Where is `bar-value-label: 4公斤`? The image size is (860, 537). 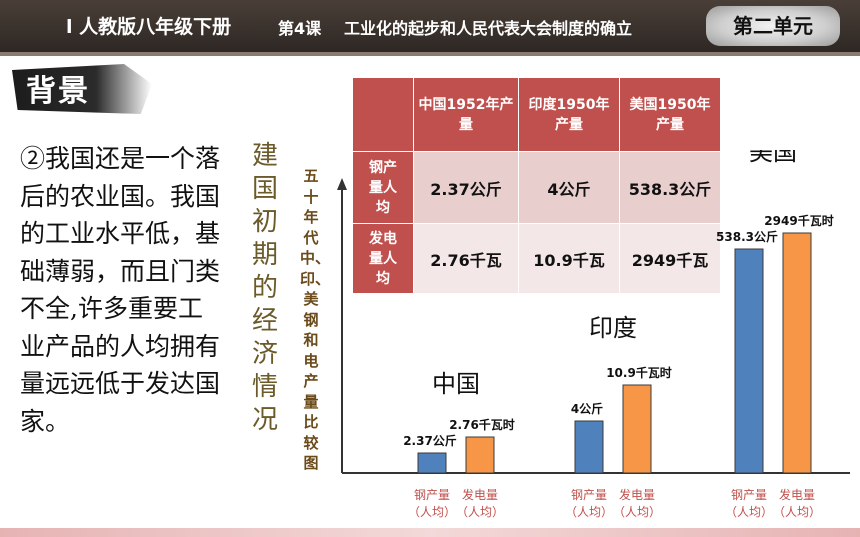
bar-value-label: 4公斤 is located at coordinates (587, 408).